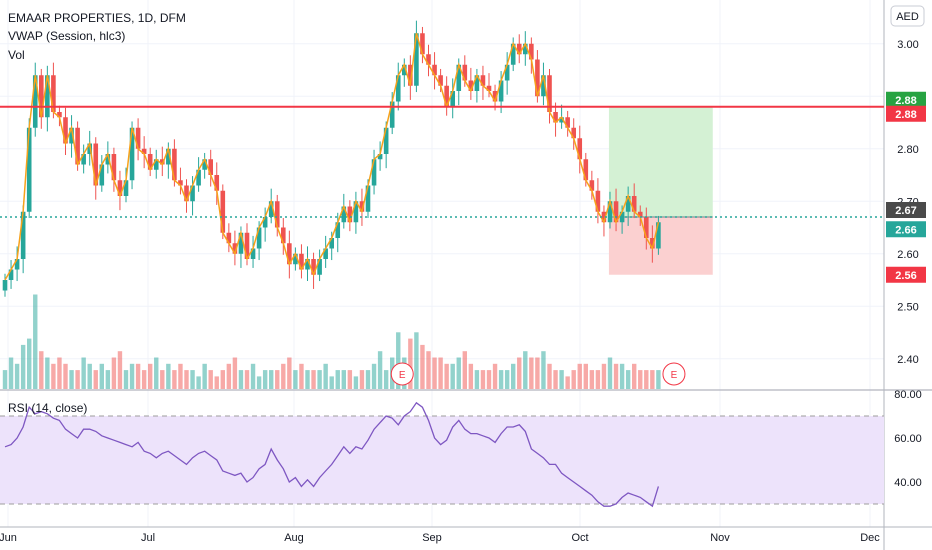 This screenshot has width=932, height=550. What do you see at coordinates (660, 161) in the screenshot?
I see `target-zone` at bounding box center [660, 161].